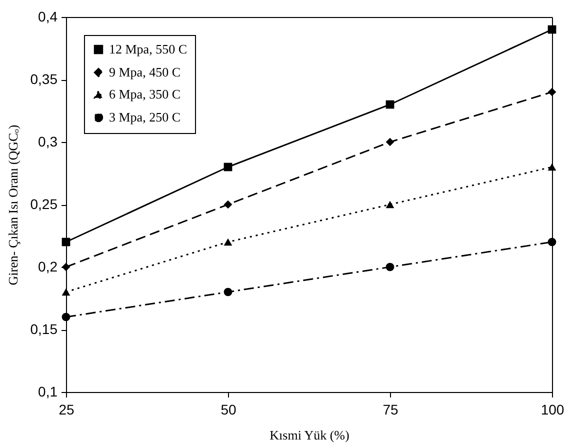 Image resolution: width=586 pixels, height=448 pixels. Describe the element at coordinates (44, 329) in the screenshot. I see `y-tick-label: 0,15` at that location.